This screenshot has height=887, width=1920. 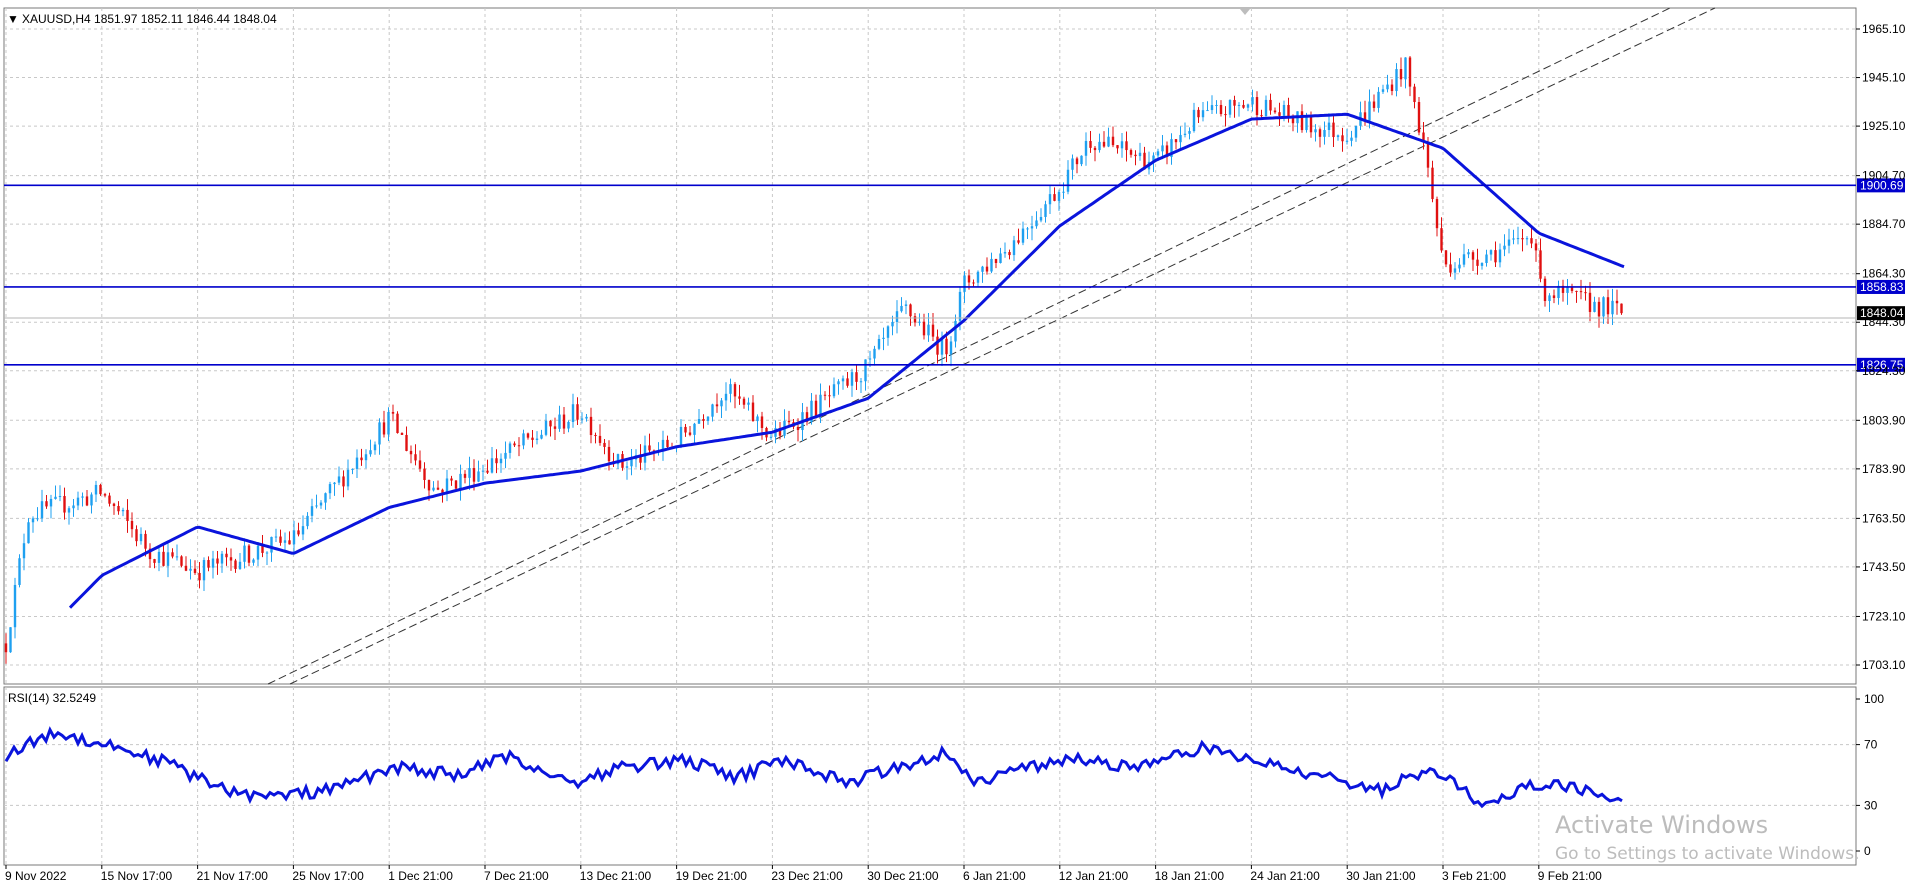 What do you see at coordinates (1884, 176) in the screenshot?
I see `price-tick-label: 1904.70` at bounding box center [1884, 176].